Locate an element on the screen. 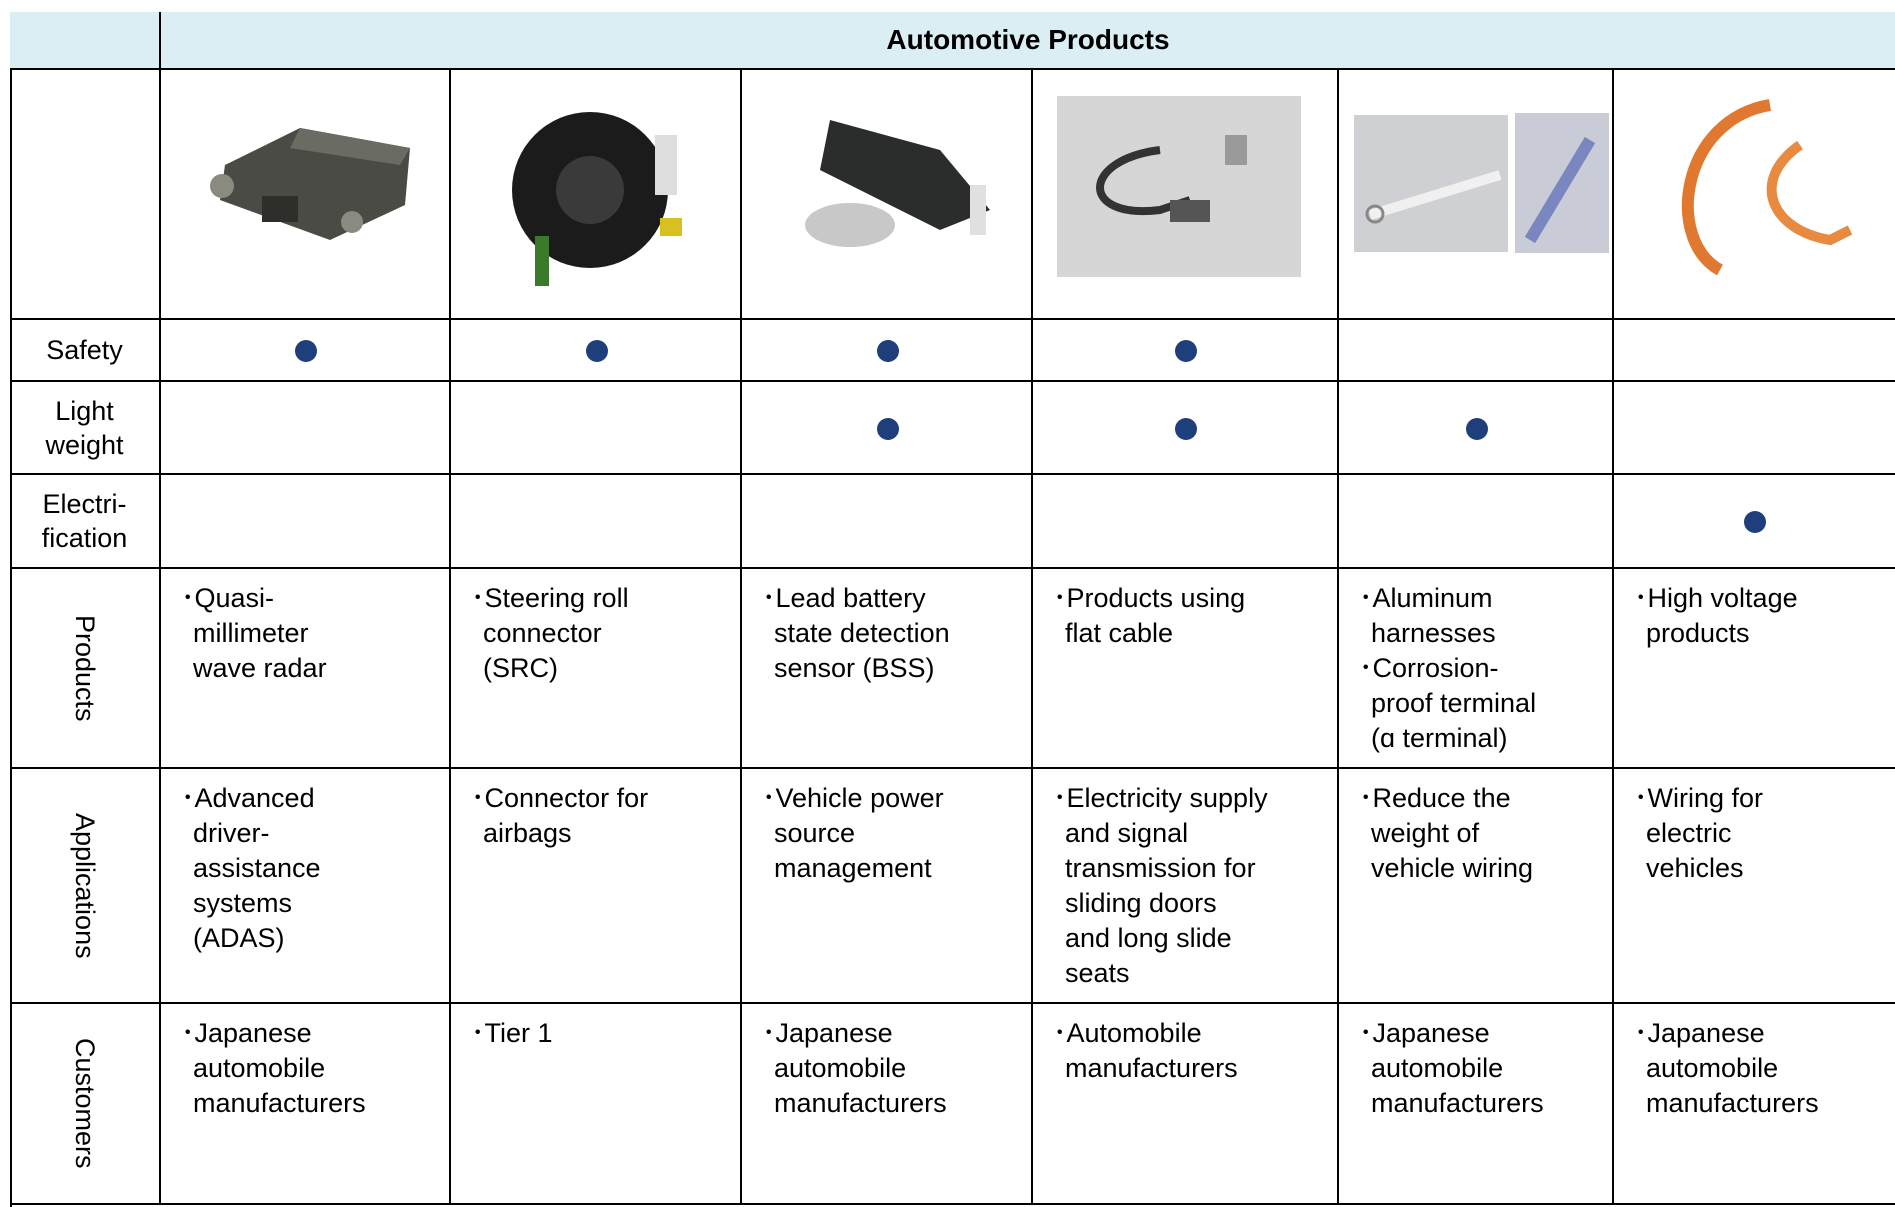 Image resolution: width=1895 pixels, height=1207 pixels. bullet-item: ･Products using flat cable is located at coordinates (1195, 616).